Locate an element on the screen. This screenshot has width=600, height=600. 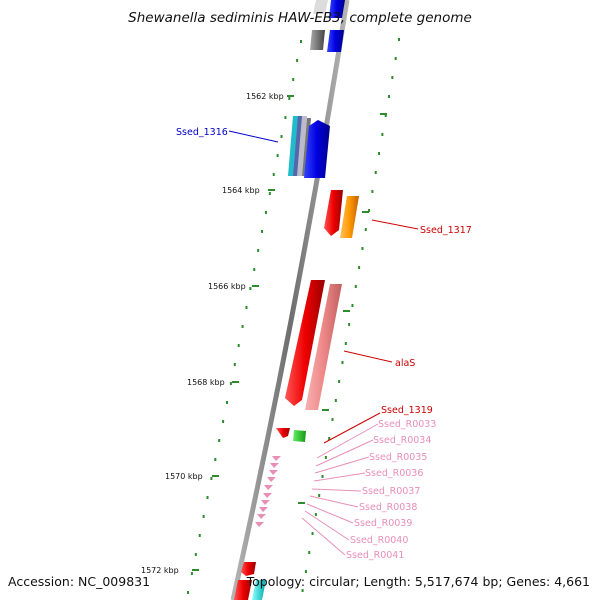
gene-block-top is located at coordinates (327, 26).